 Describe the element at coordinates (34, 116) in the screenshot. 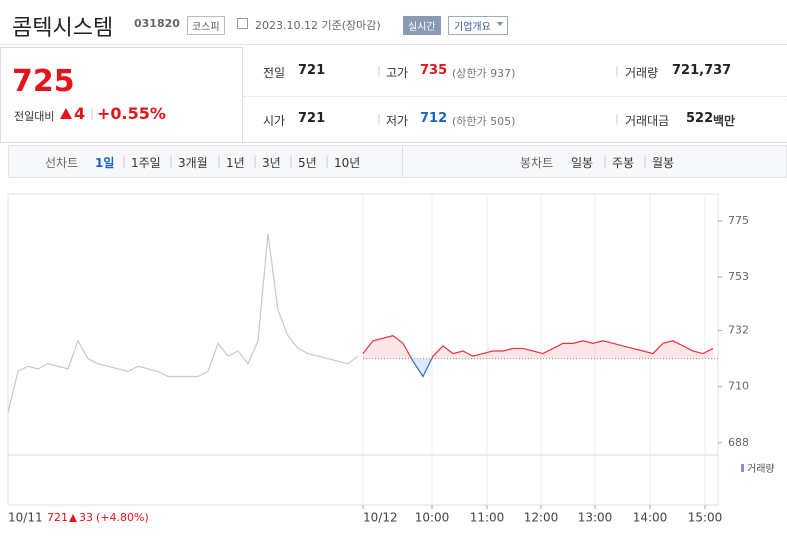

I see `change-label: 전일대비` at that location.